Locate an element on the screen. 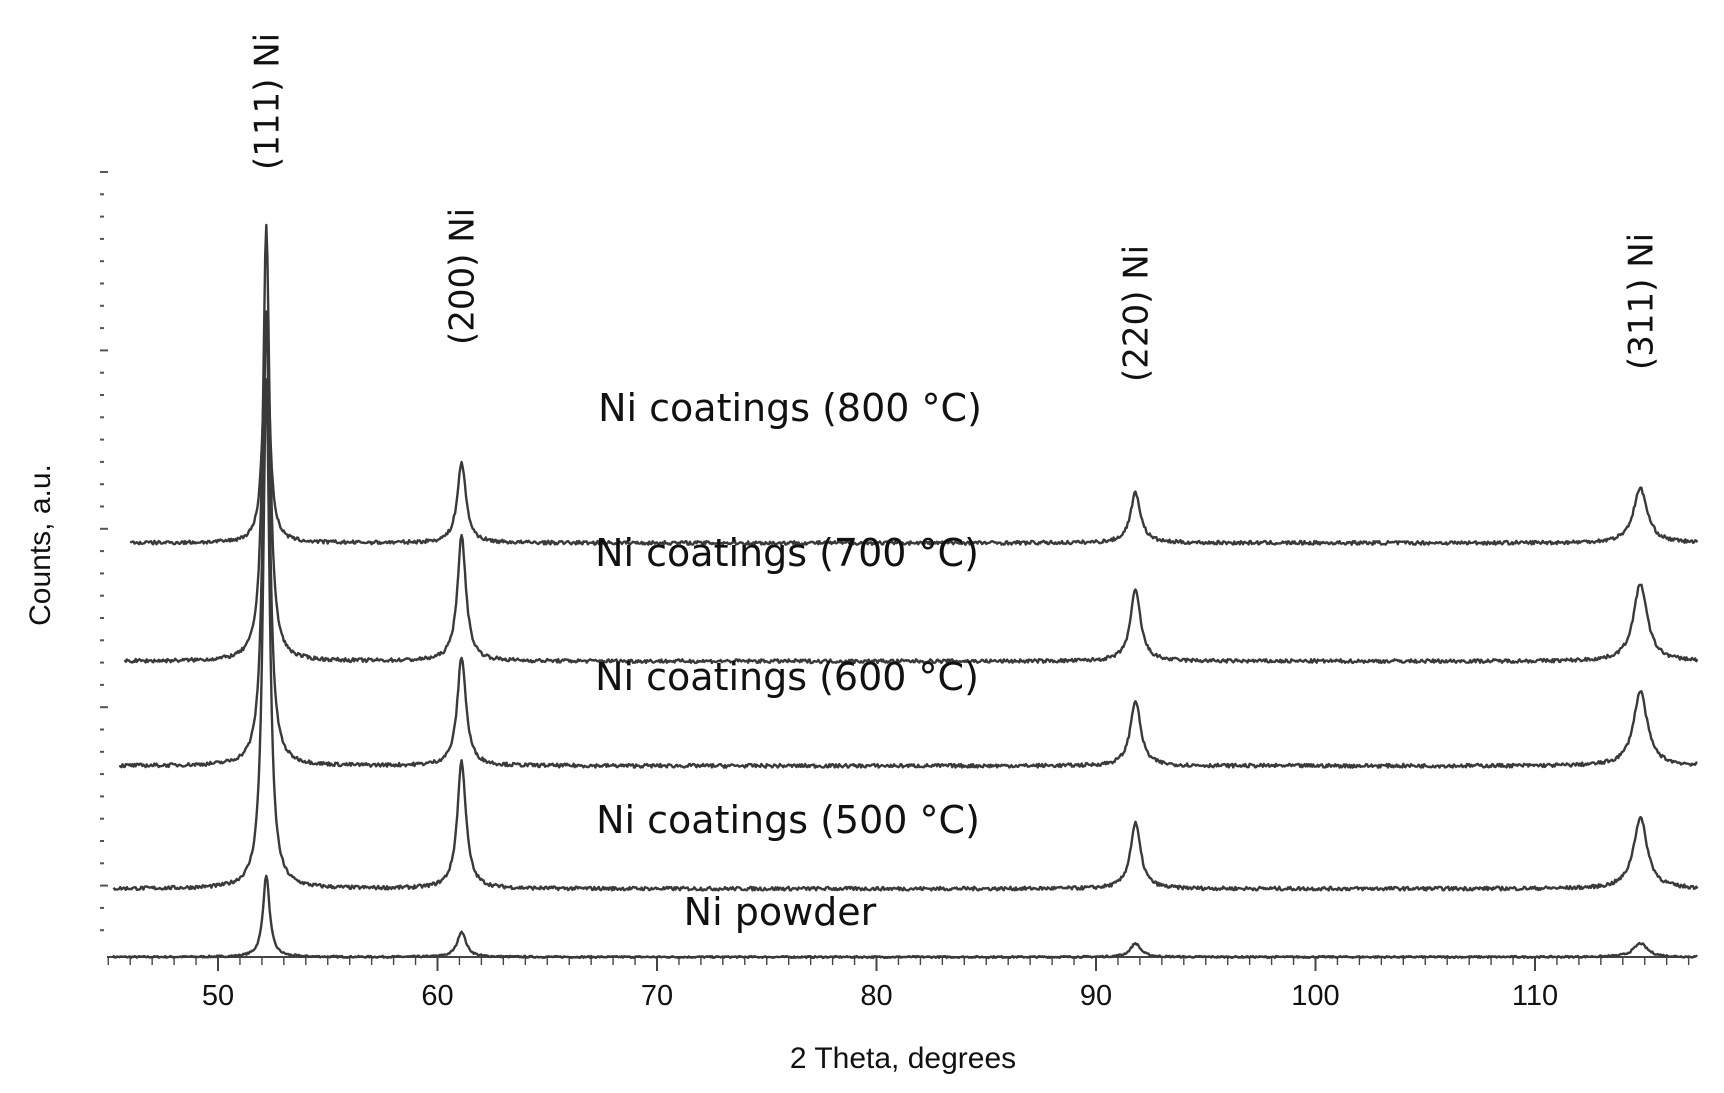  x-axis-tick-labels: 50 60 70 80 90 100 110 is located at coordinates (880, 996).